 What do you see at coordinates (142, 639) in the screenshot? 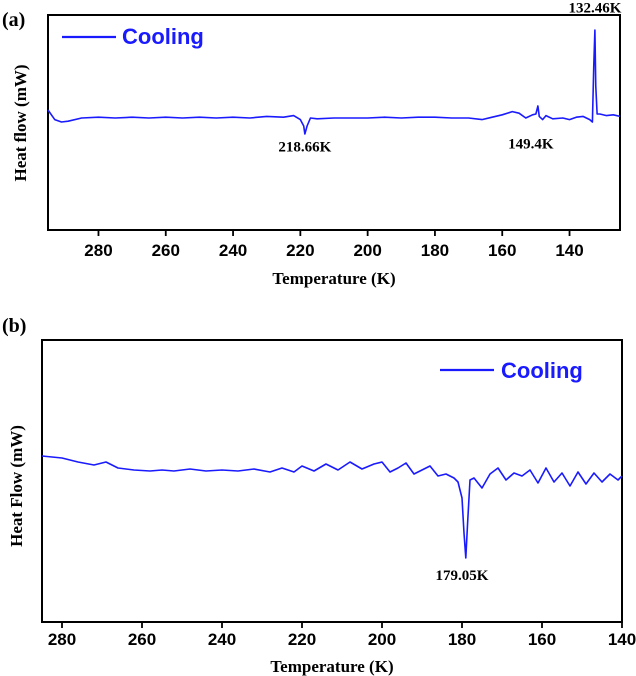
I see `panel-b-x-tick-label-260: 260` at bounding box center [142, 639].